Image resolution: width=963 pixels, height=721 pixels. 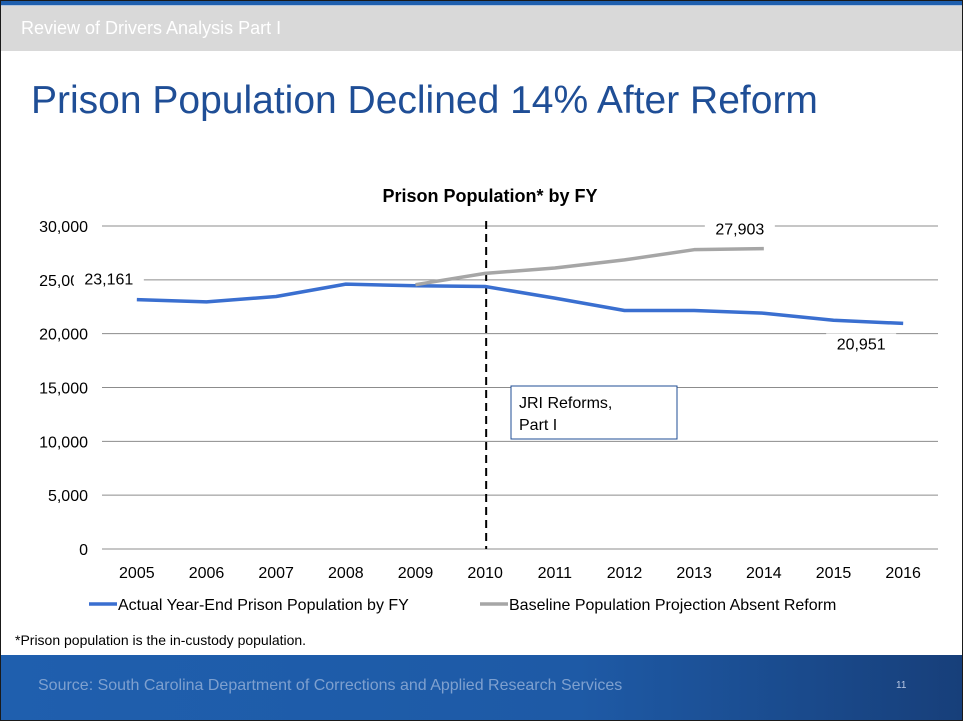 I want to click on data-label: 23,161, so click(x=108, y=280).